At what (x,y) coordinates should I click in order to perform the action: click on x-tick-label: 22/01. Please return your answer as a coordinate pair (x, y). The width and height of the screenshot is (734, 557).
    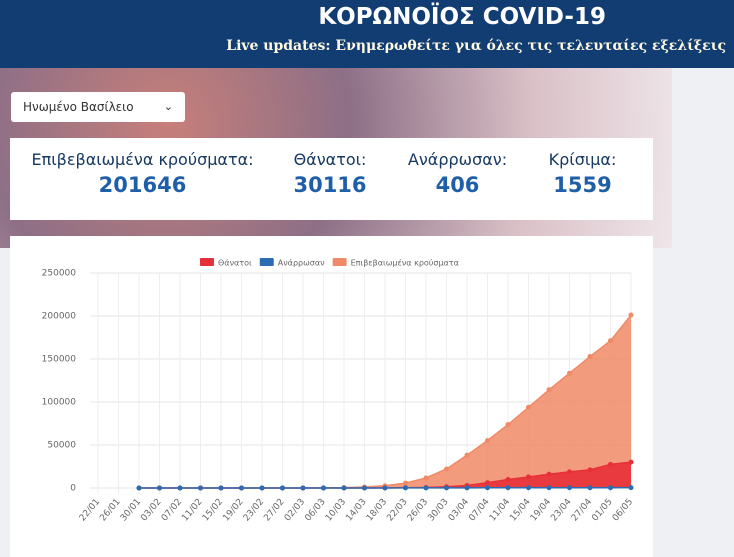
    Looking at the image, I should click on (90, 510).